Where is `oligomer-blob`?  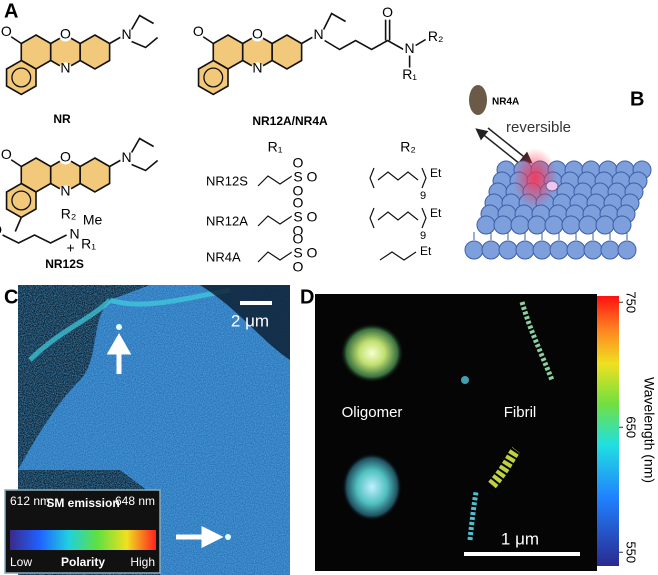
oligomer-blob is located at coordinates (372, 487).